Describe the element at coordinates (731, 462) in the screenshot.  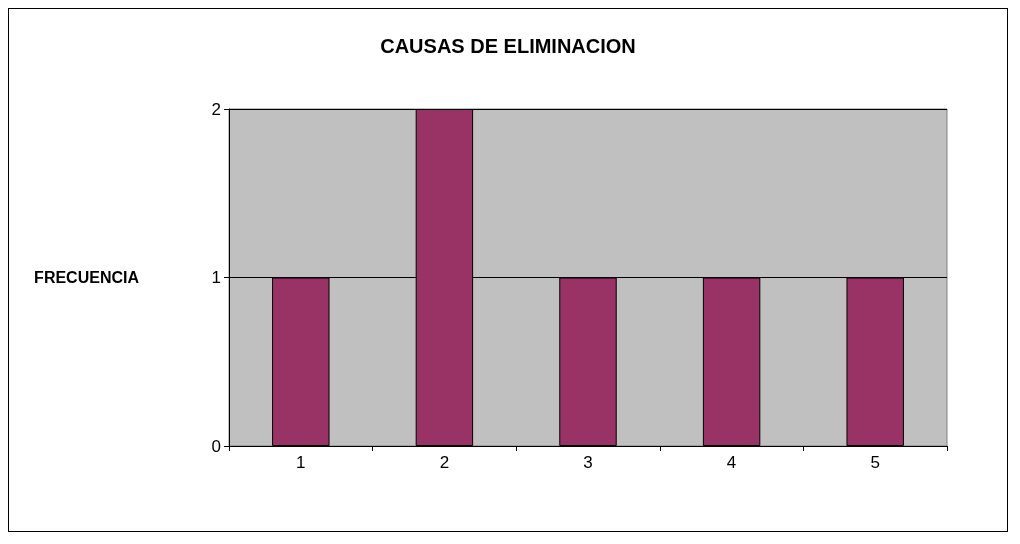
I see `x-tick-label: 4` at that location.